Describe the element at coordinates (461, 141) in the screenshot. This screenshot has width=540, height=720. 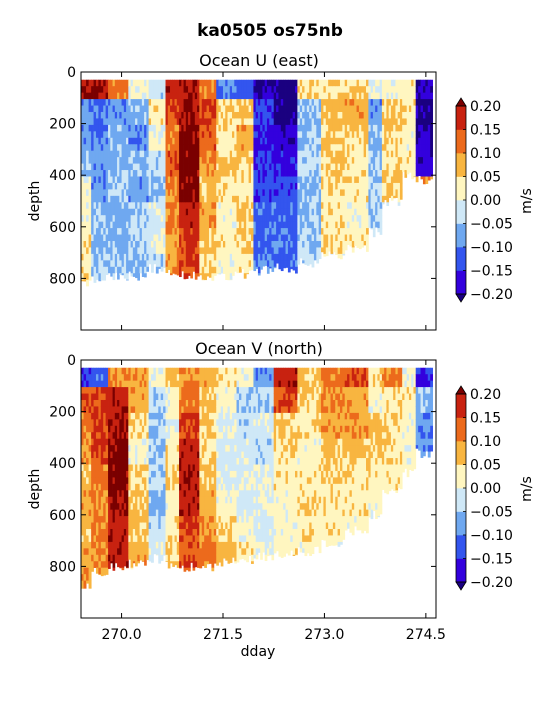
I see `colorbar-segment` at that location.